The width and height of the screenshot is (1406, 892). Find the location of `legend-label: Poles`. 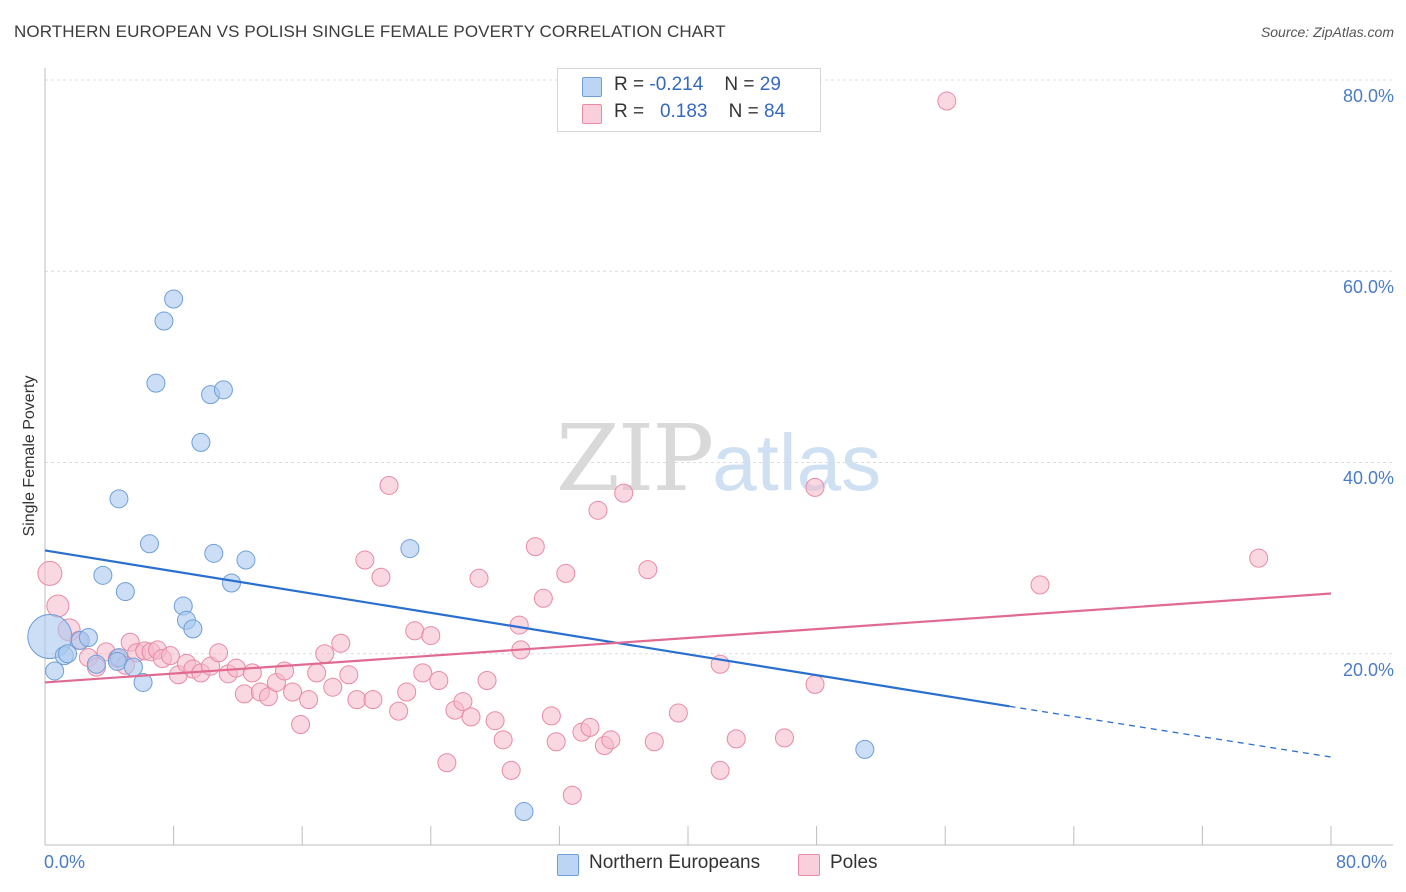

legend-label: Poles is located at coordinates (854, 862).